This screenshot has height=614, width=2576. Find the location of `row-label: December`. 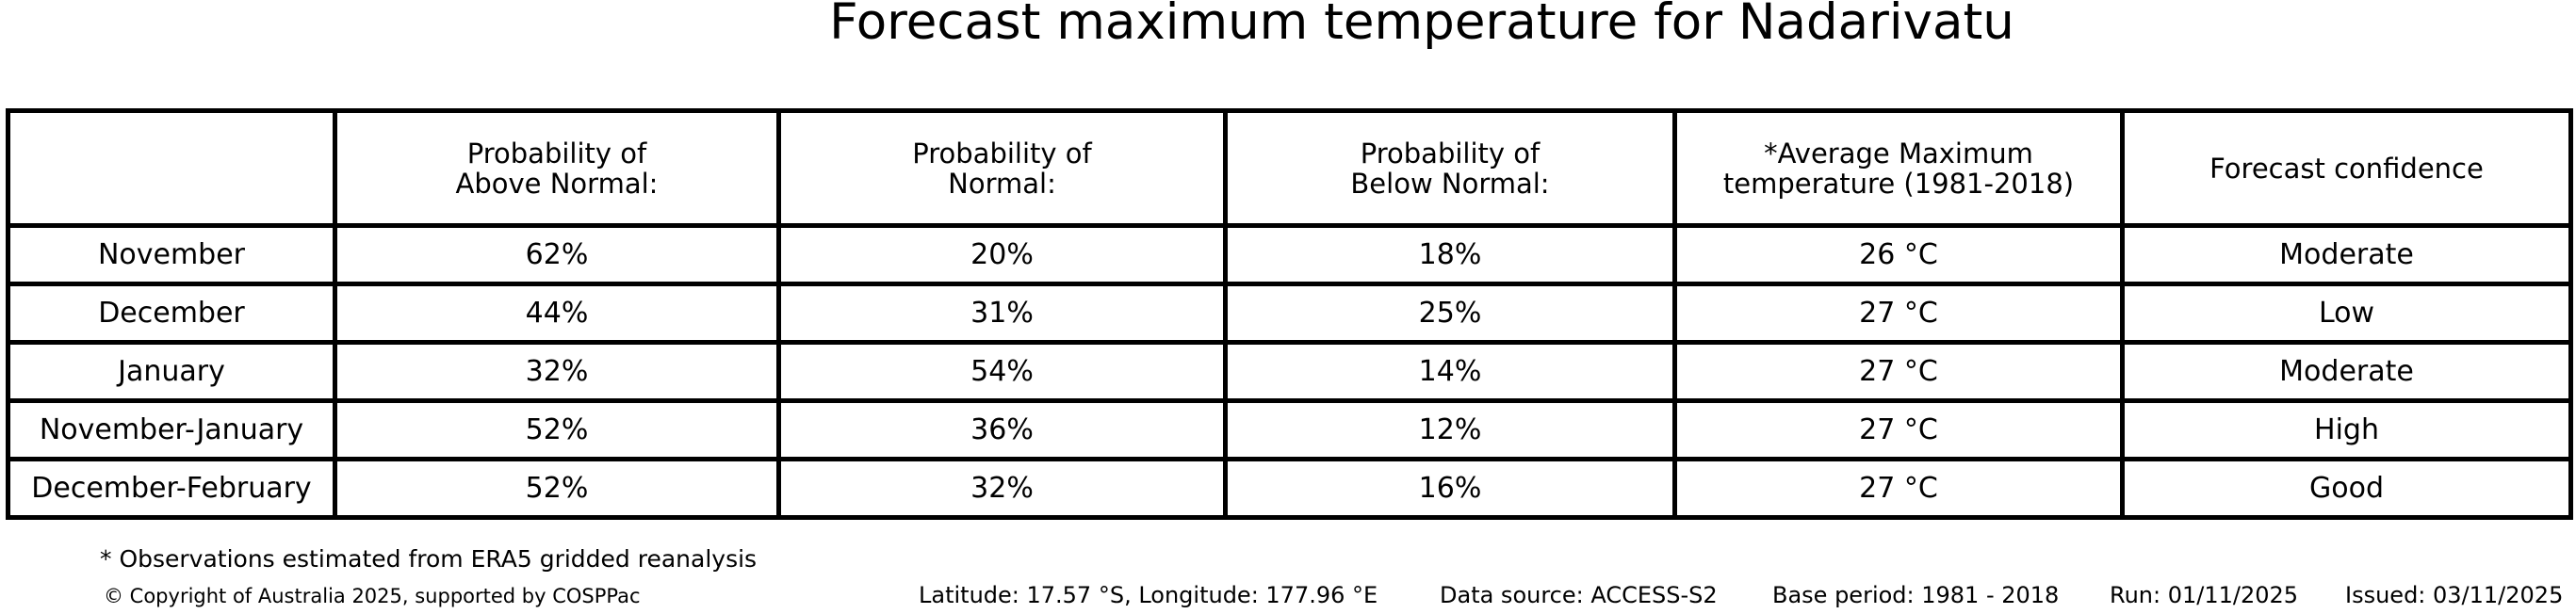

row-label: December is located at coordinates (171, 313).